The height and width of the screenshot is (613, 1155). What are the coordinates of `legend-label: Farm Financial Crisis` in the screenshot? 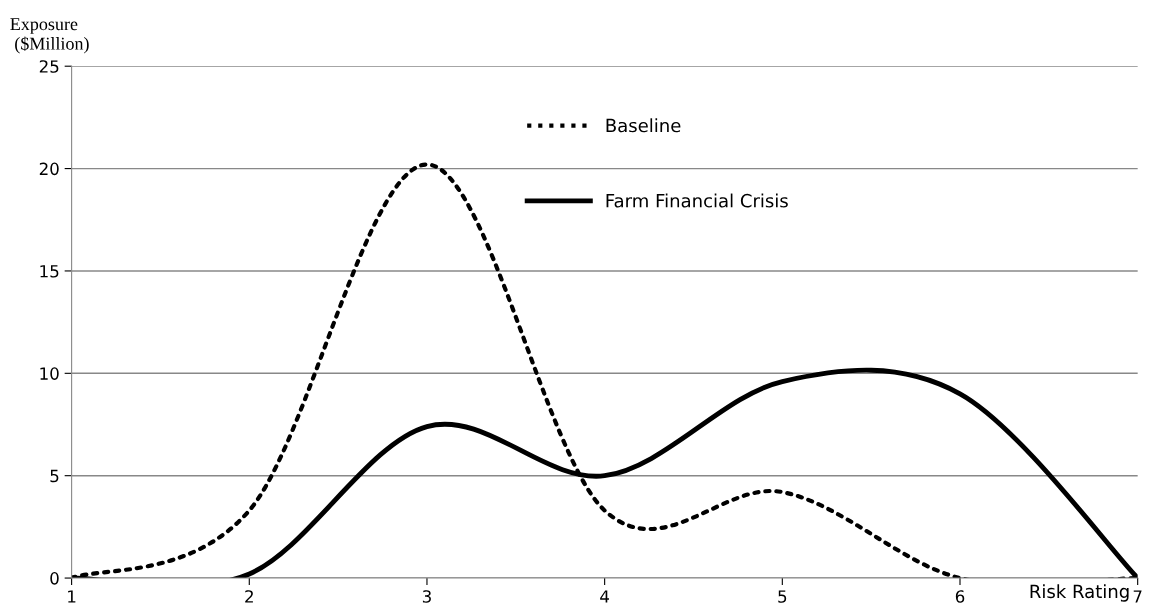 It's located at (697, 200).